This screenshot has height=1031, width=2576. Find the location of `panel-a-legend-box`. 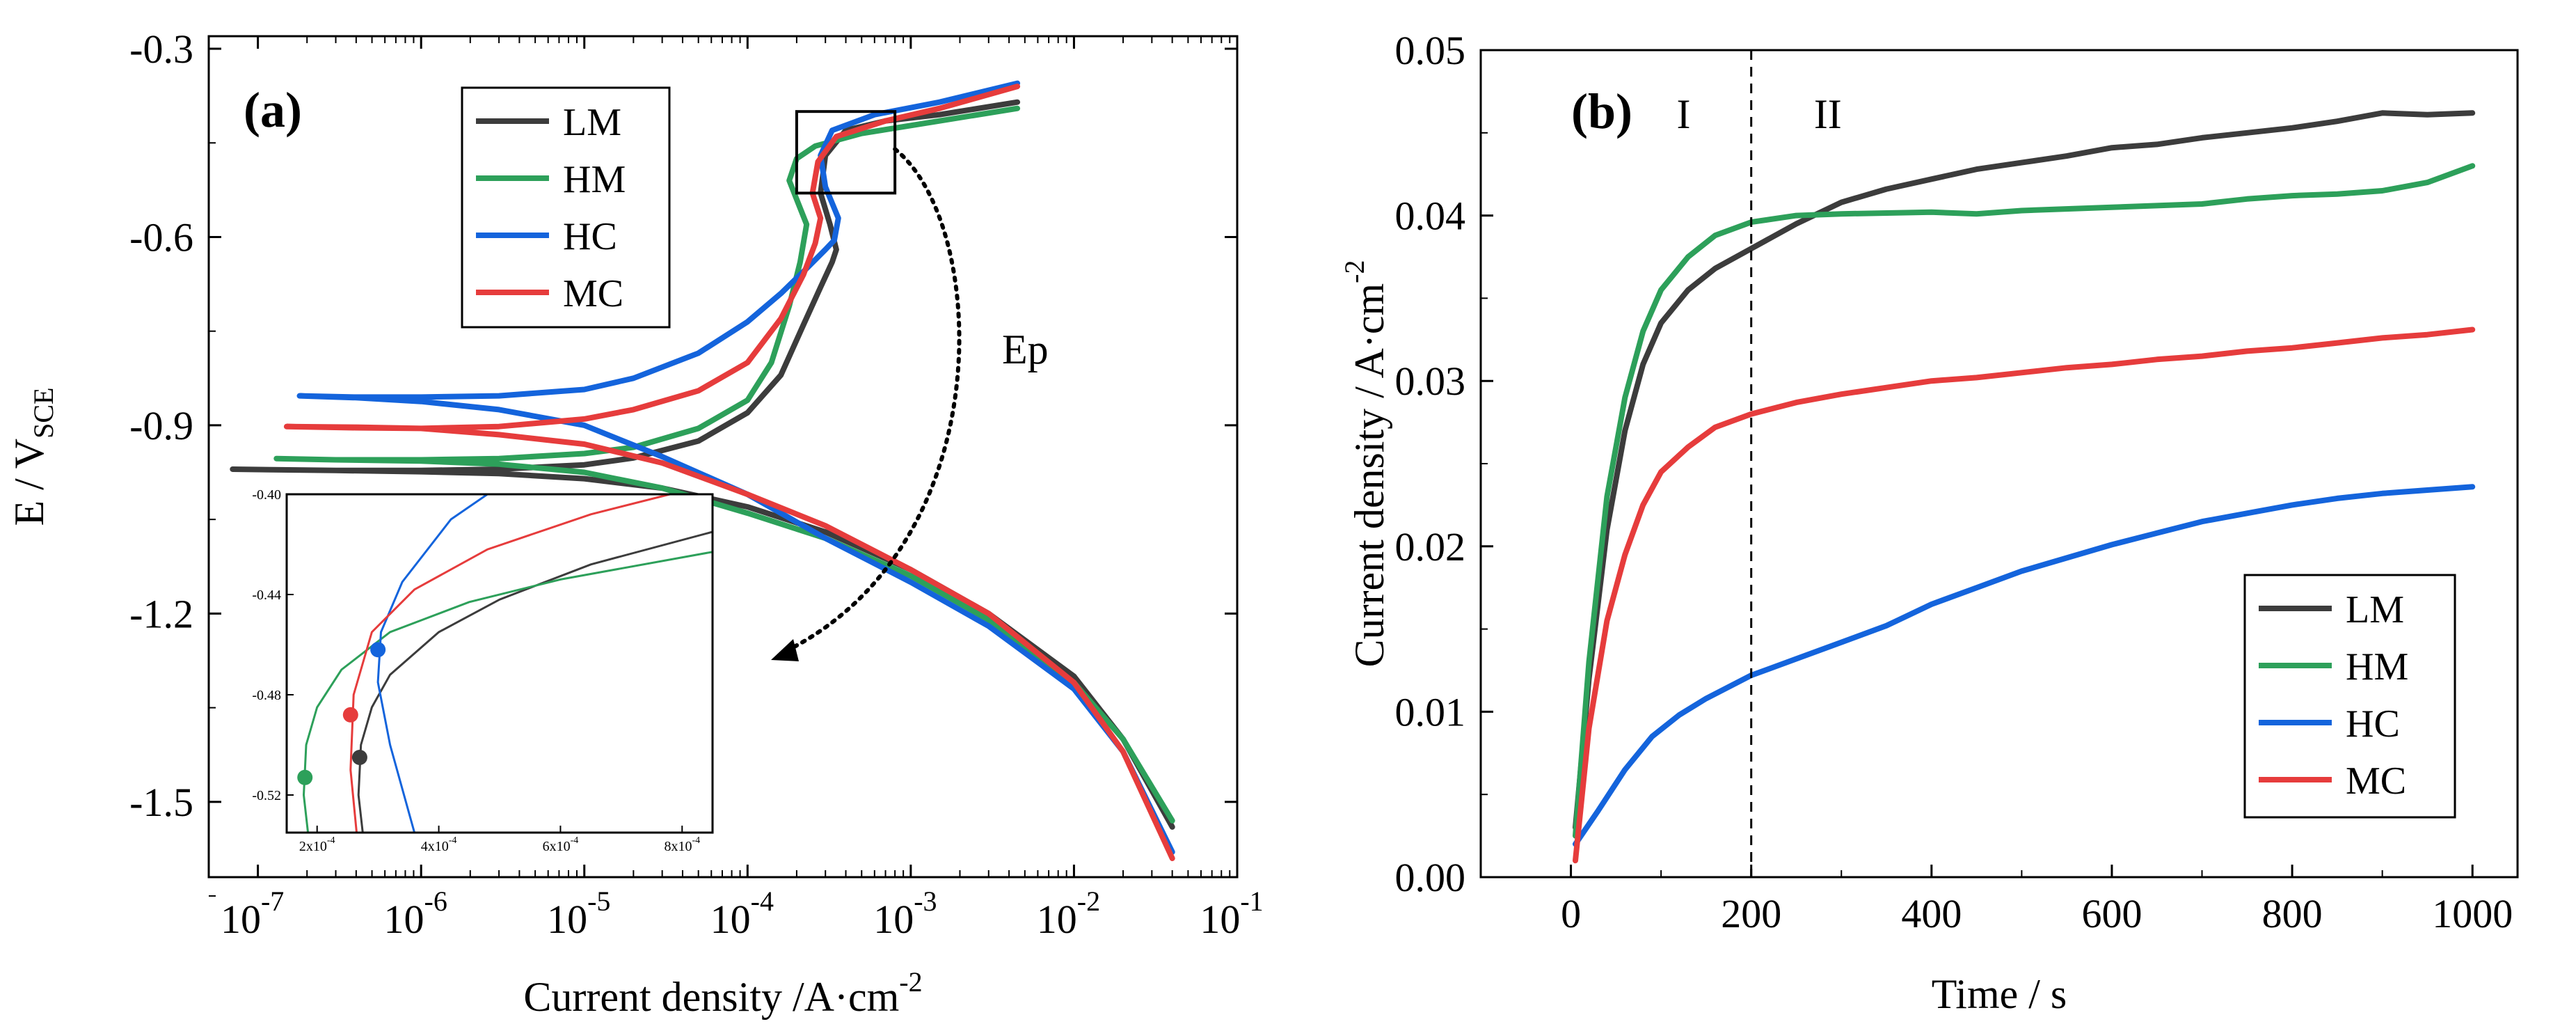

panel-a-legend-box is located at coordinates (566, 208).